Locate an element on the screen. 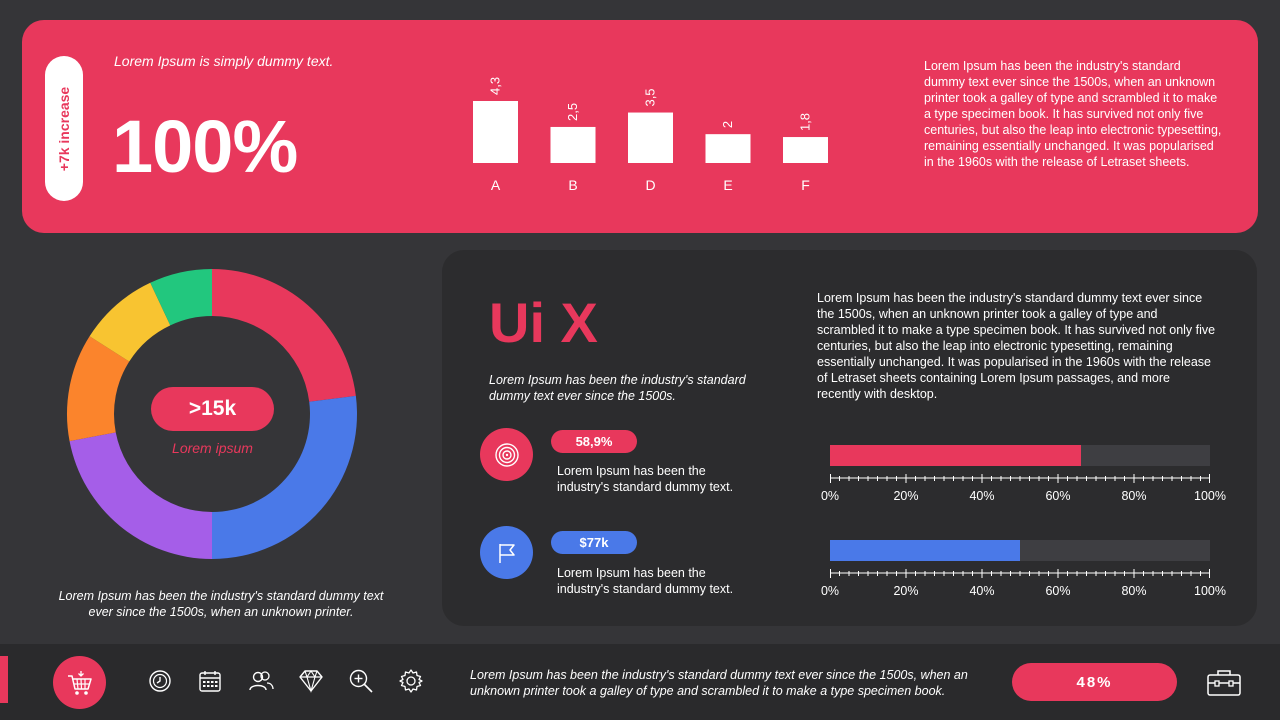  bar-d is located at coordinates (650, 137).